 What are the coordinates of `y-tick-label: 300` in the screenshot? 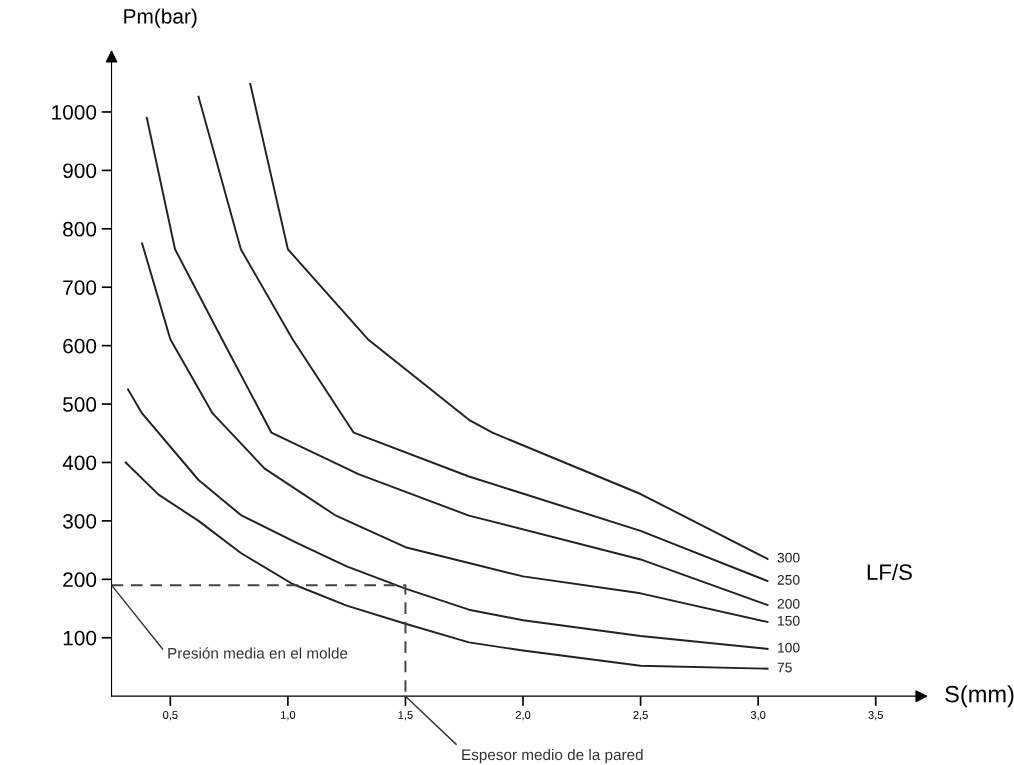 It's located at (80, 521).